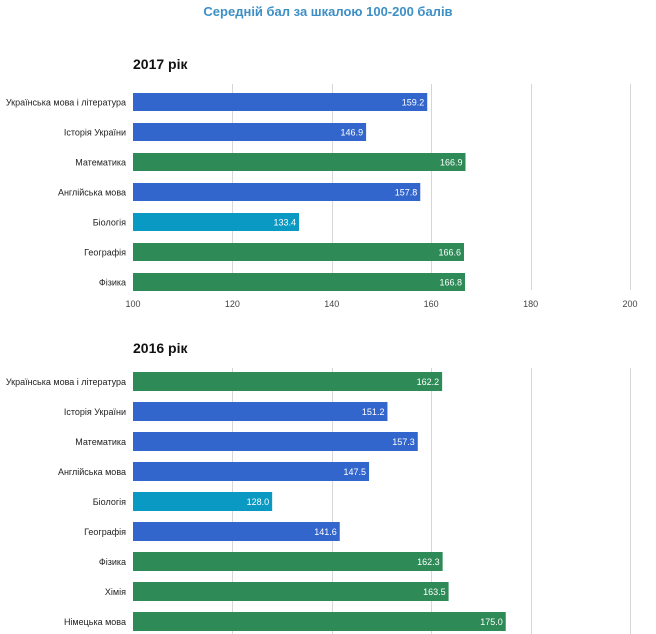 This screenshot has height=634, width=656. What do you see at coordinates (328, 11) in the screenshot?
I see `page-title: Середній бал за шкалою 100-200 балів` at bounding box center [328, 11].